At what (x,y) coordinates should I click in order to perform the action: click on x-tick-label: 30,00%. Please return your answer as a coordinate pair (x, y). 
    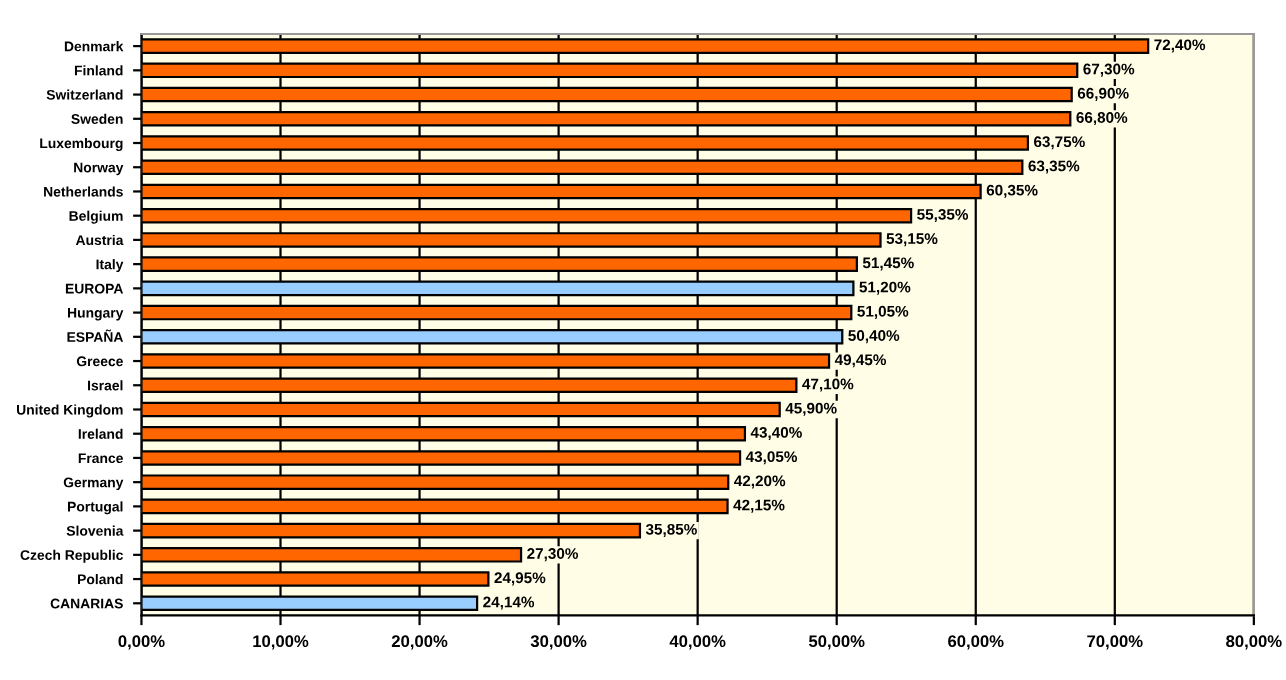
    Looking at the image, I should click on (558, 642).